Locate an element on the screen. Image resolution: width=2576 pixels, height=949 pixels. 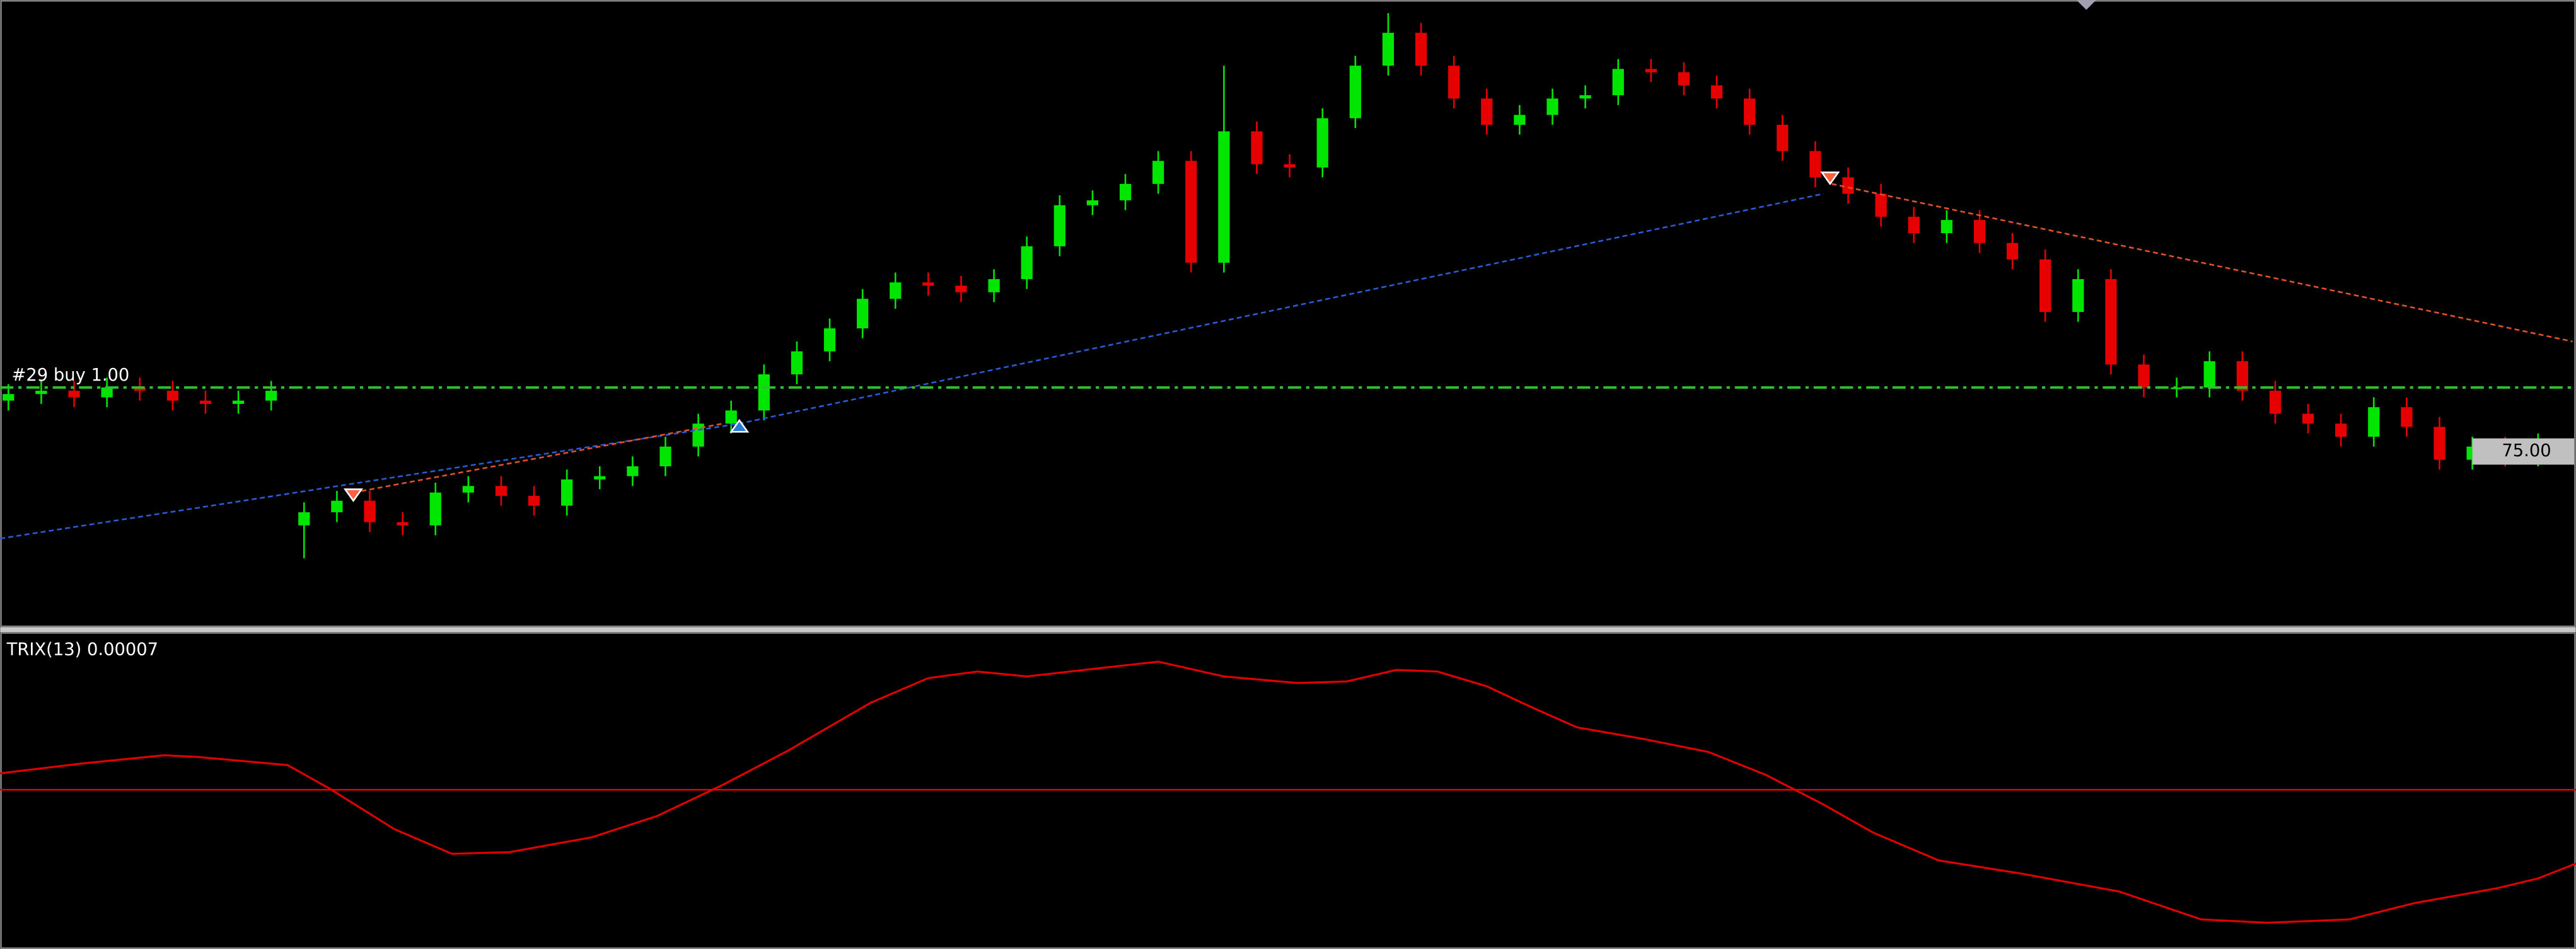
panel-separator is located at coordinates (1288, 630).